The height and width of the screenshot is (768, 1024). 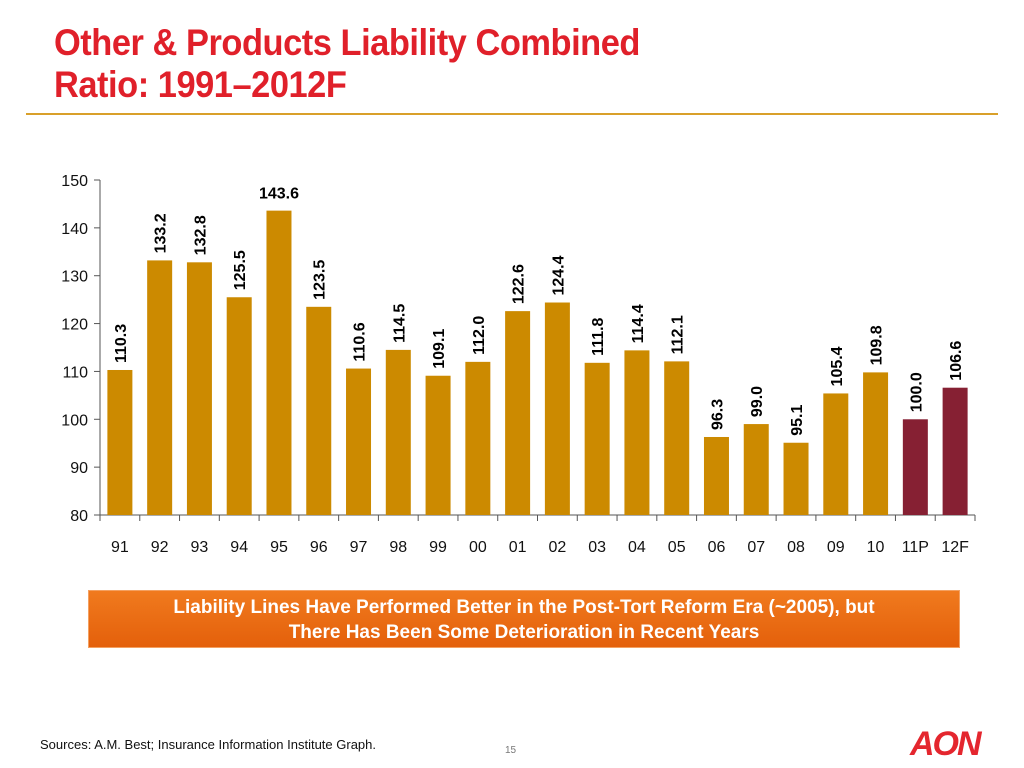 What do you see at coordinates (74, 420) in the screenshot?
I see `y-tick-label: 100` at bounding box center [74, 420].